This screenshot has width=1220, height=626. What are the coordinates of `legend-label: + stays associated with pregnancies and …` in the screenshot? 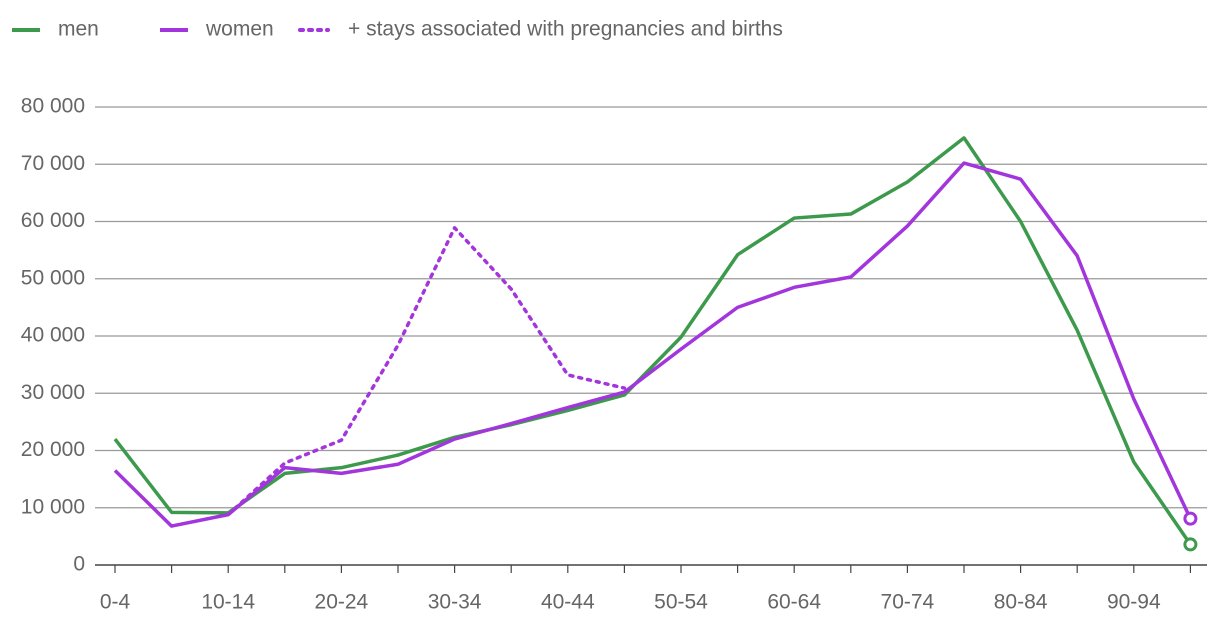 It's located at (565, 29).